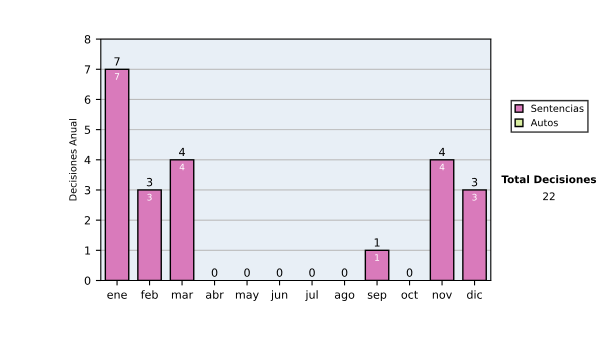 The image size is (600, 340). What do you see at coordinates (149, 294) in the screenshot?
I see `x-tick-label: feb` at bounding box center [149, 294].